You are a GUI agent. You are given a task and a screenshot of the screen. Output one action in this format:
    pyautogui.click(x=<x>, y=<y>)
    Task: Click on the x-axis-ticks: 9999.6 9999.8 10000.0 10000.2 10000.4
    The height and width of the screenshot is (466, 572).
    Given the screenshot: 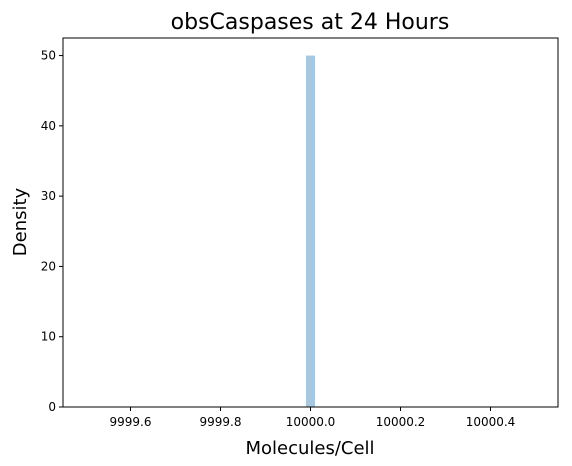 What is the action you would take?
    pyautogui.click(x=313, y=418)
    